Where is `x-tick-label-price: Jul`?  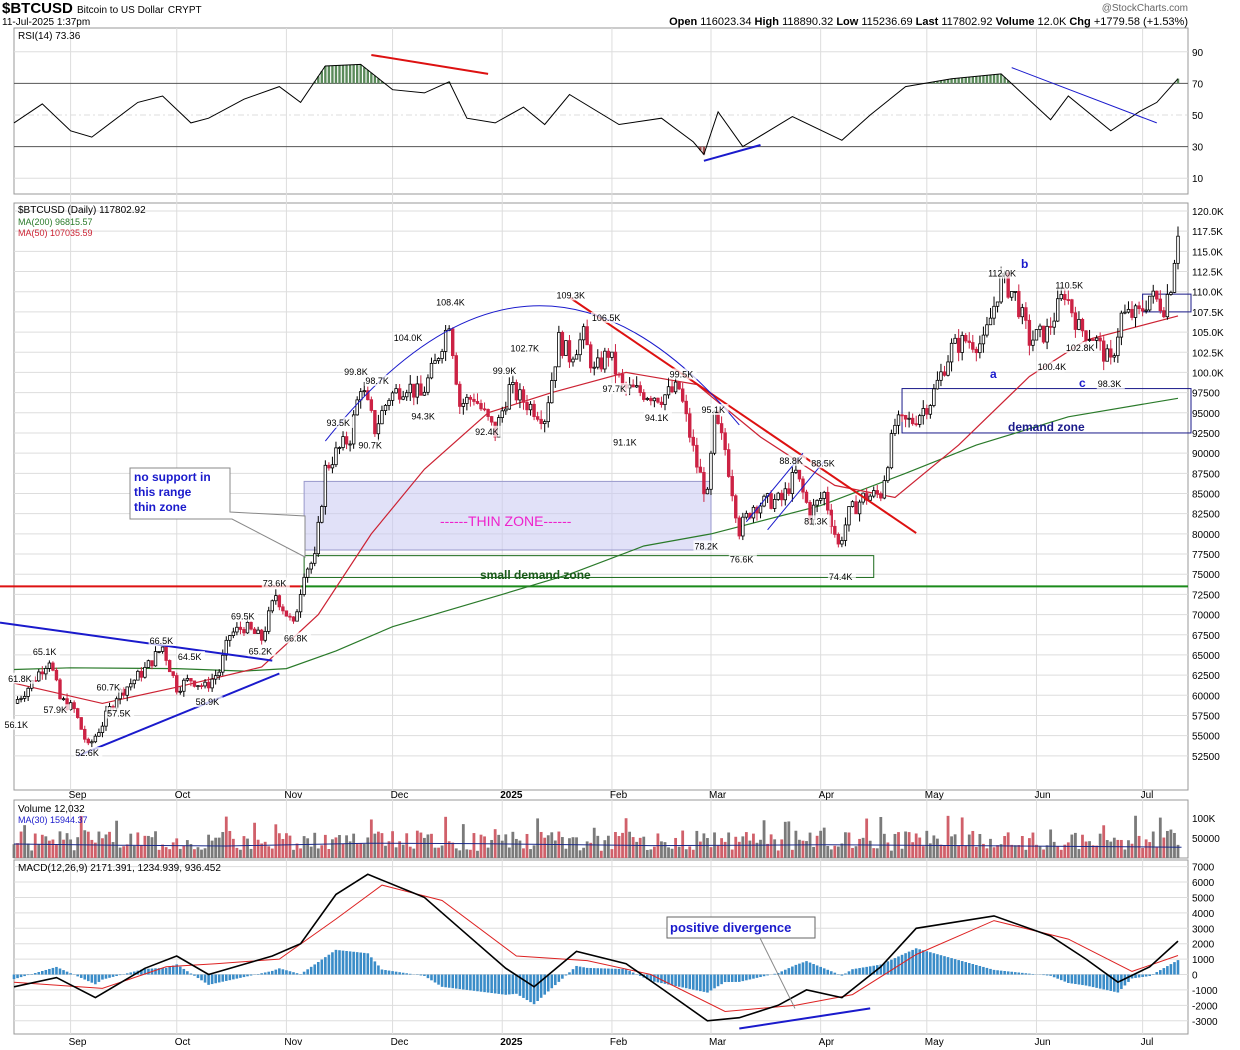 x-tick-label-price: Jul is located at coordinates (1147, 795).